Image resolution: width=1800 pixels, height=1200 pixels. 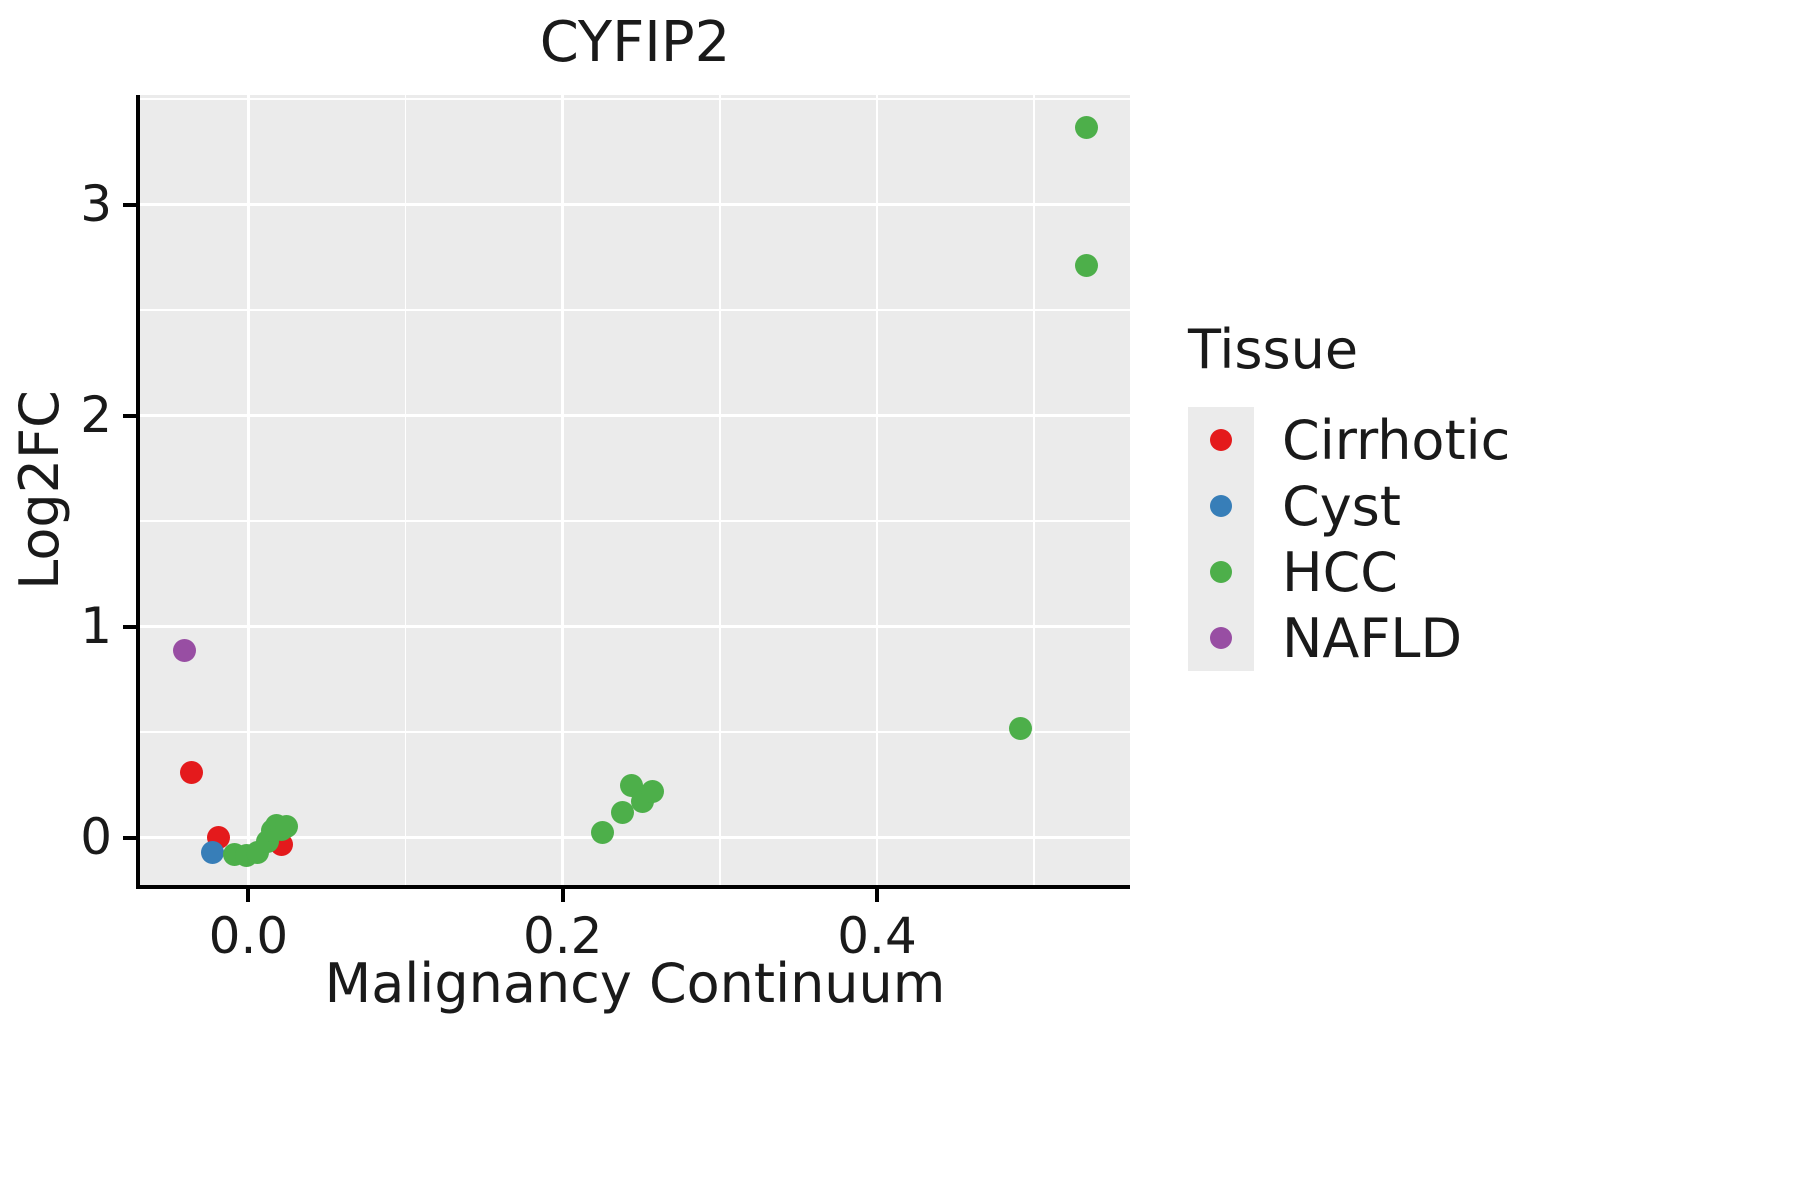 I want to click on legend-swatch-cirrhotic, so click(x=1221, y=440).